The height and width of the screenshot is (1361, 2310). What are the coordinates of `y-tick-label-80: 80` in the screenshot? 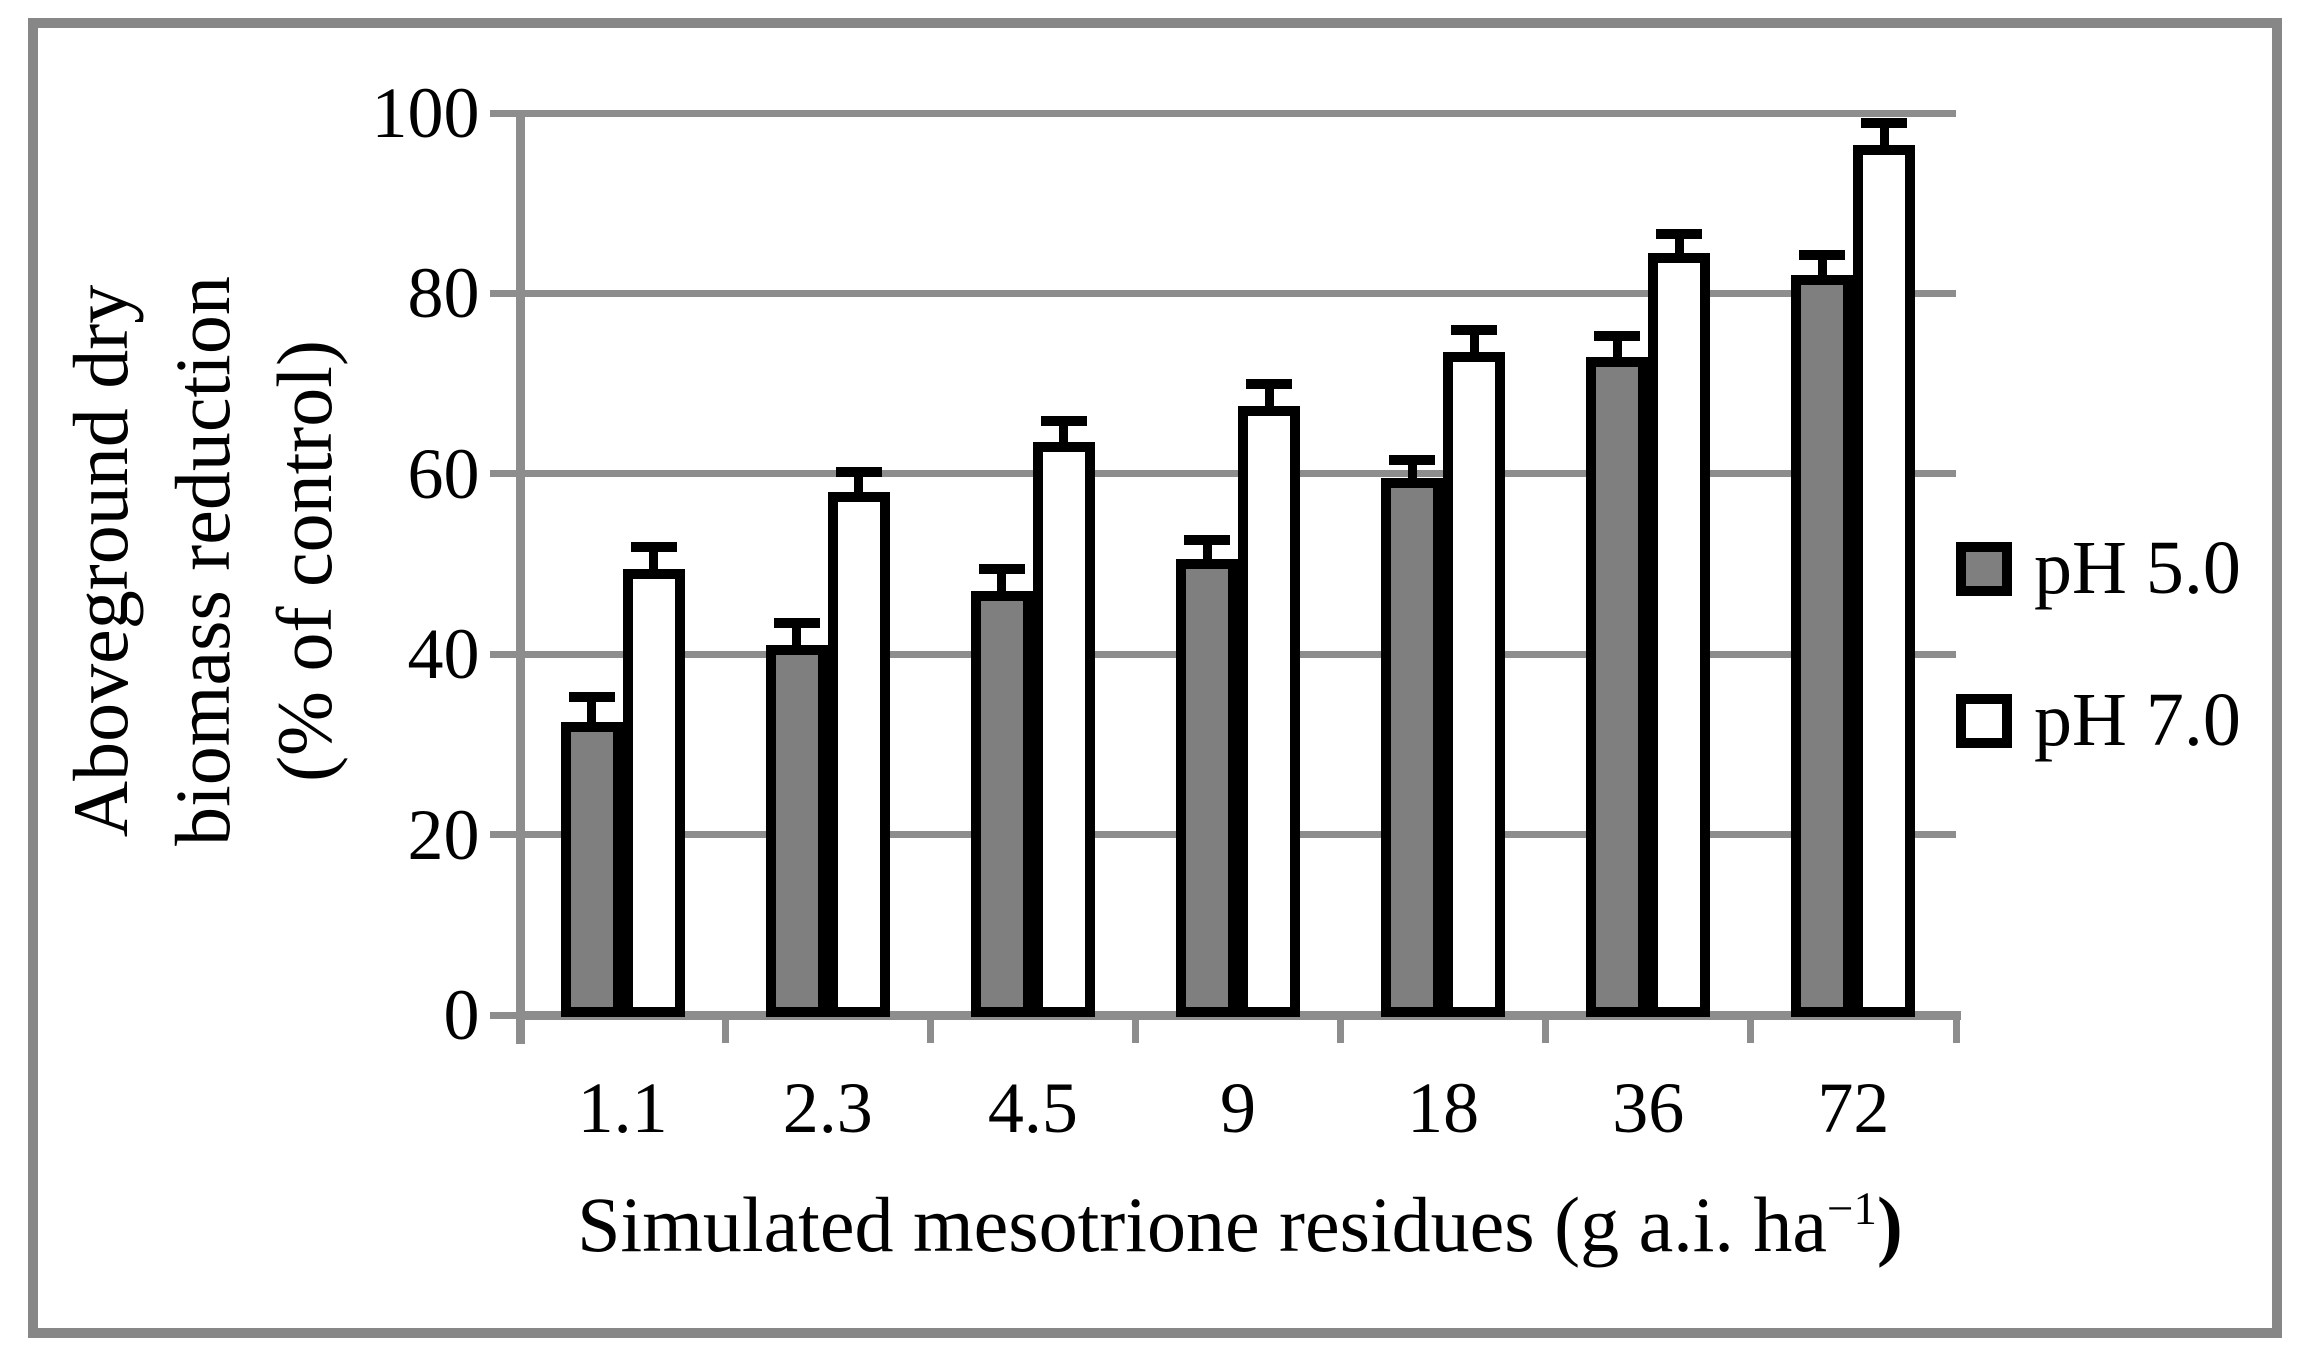 It's located at (443, 293).